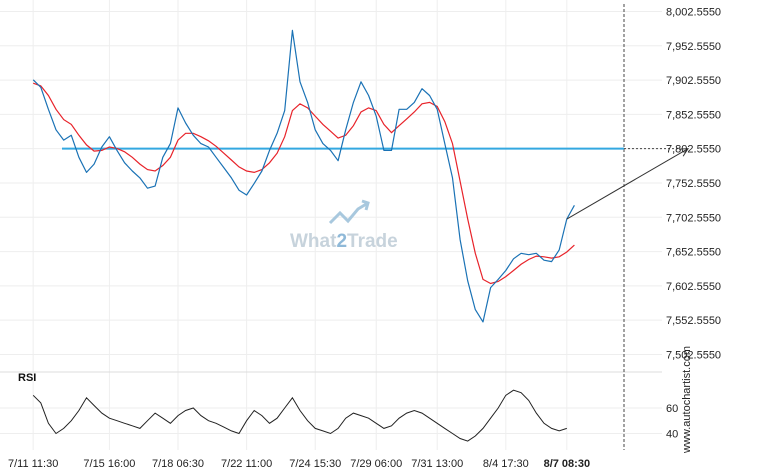 Image resolution: width=760 pixels, height=475 pixels. I want to click on side-credit: www.autochartist.com, so click(687, 400).